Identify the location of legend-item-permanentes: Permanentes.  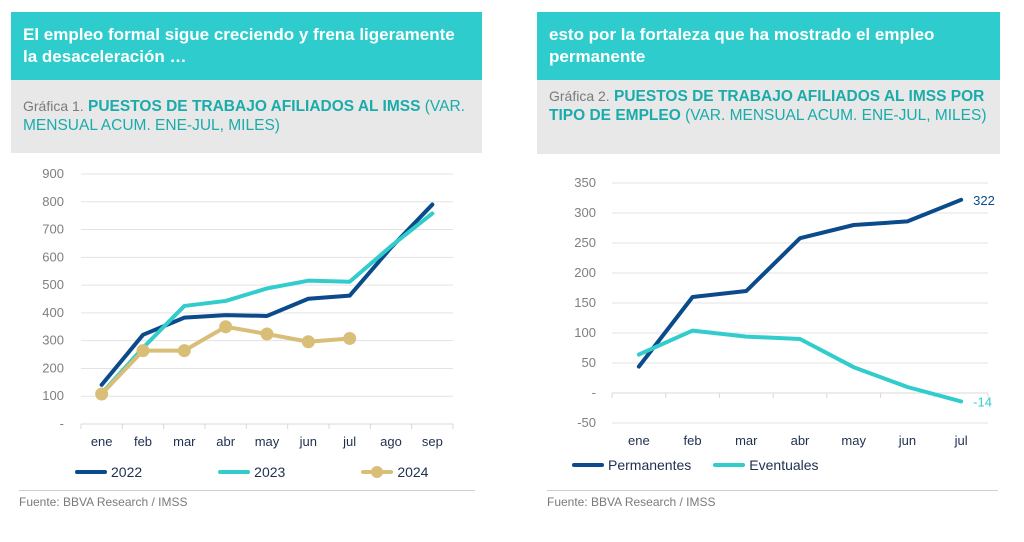
(631, 465).